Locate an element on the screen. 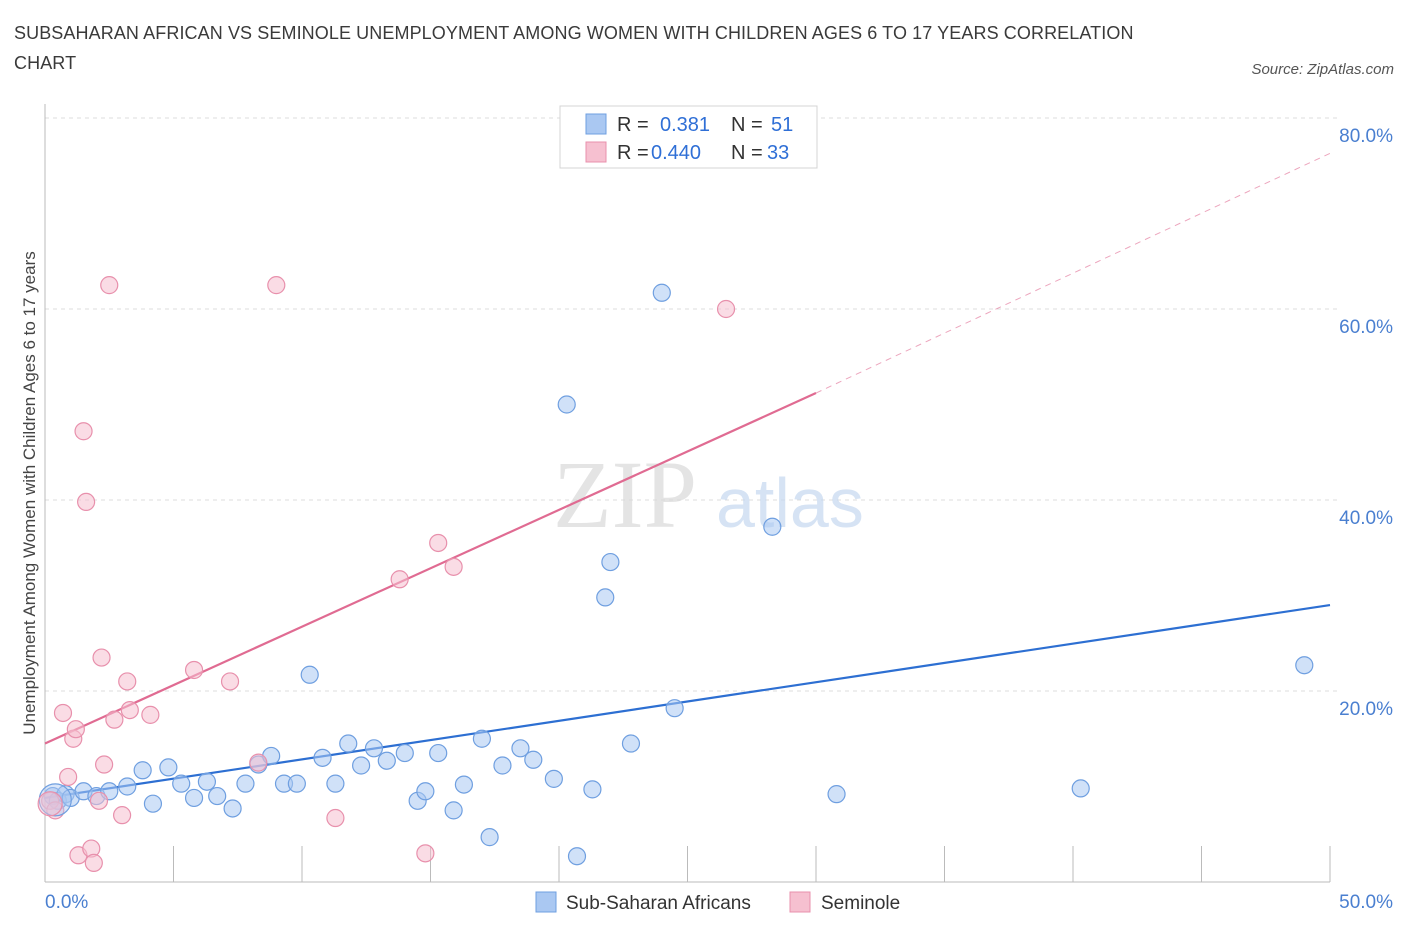  y-tick-label-1: 40.0% is located at coordinates (1366, 518).